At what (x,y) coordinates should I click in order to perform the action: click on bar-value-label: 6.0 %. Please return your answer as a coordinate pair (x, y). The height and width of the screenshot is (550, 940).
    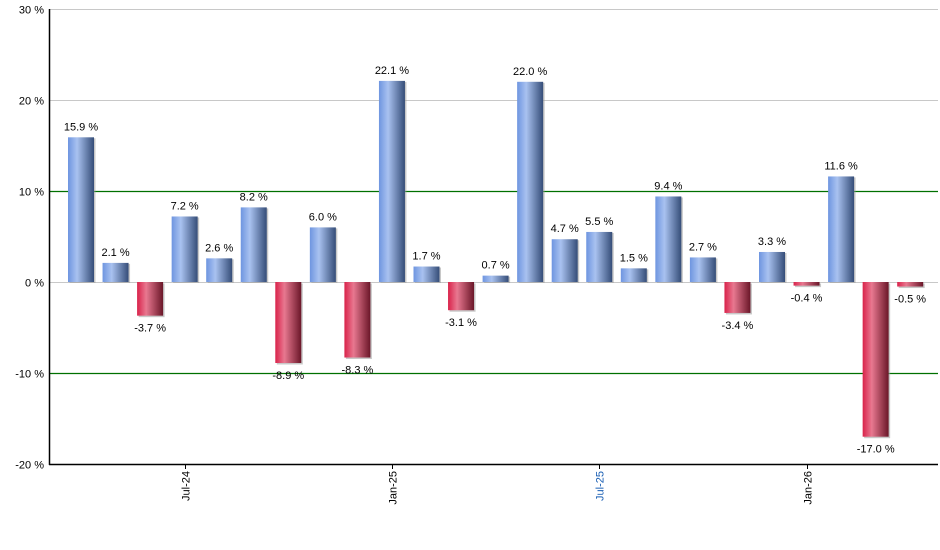
    Looking at the image, I should click on (323, 217).